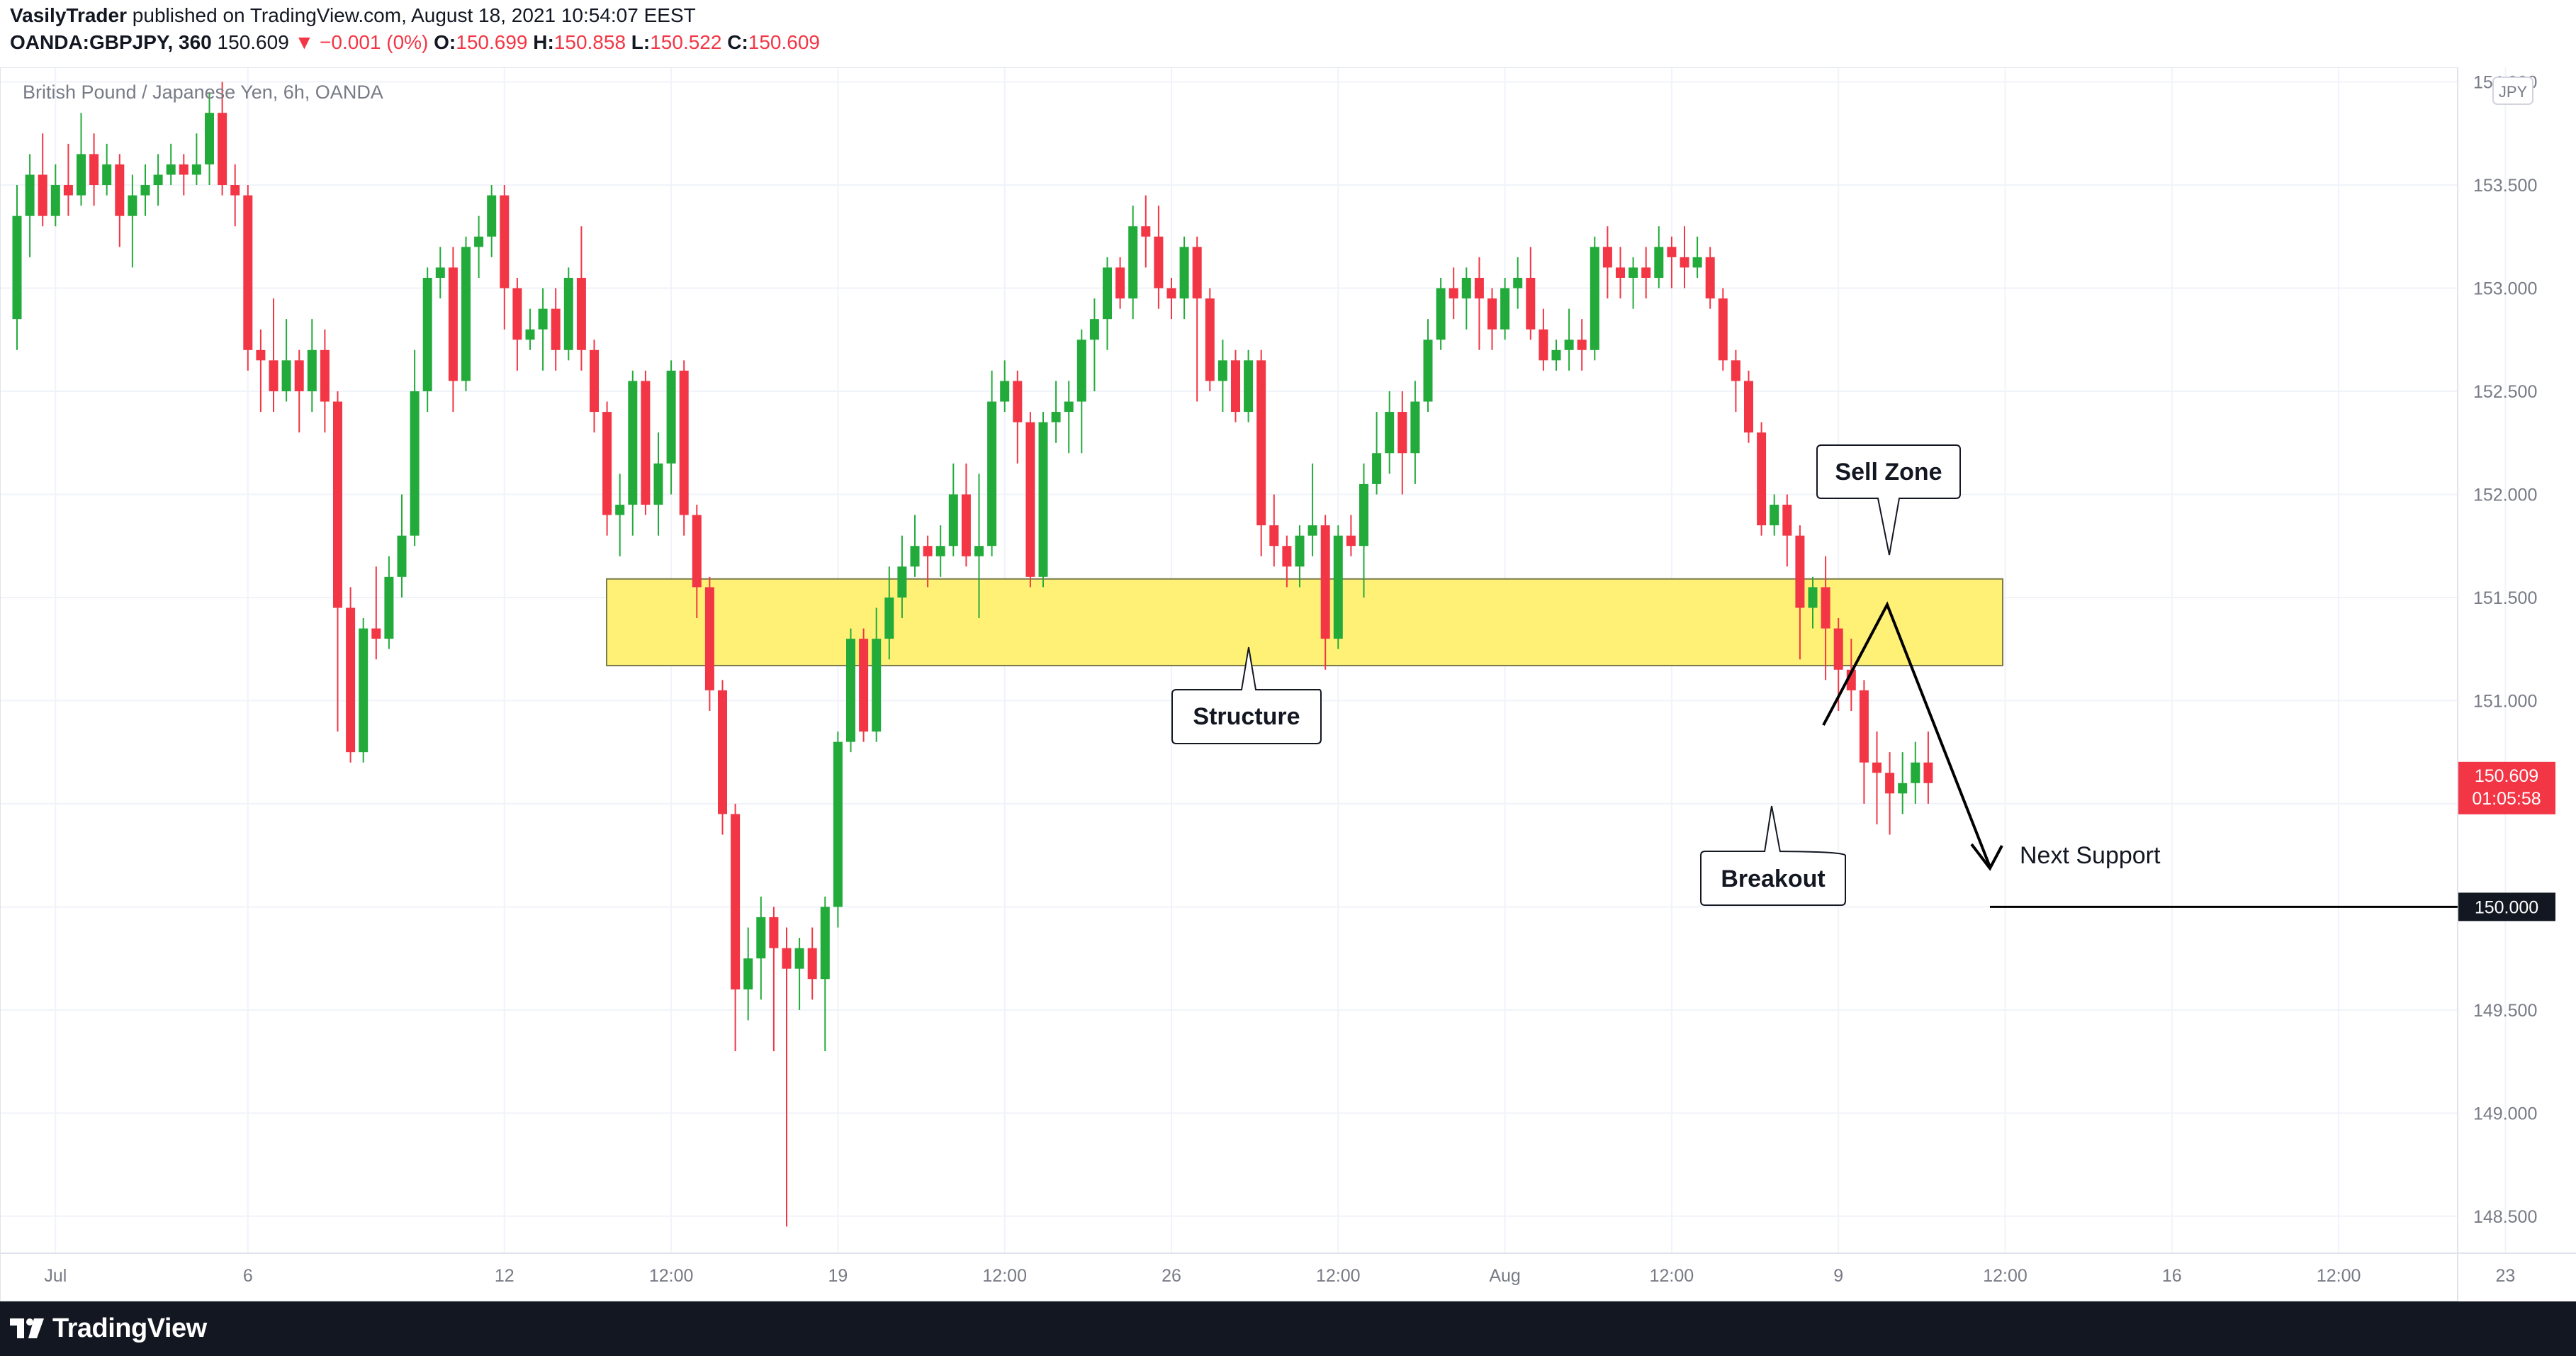 The width and height of the screenshot is (2576, 1356). I want to click on structure-callout: Structure, so click(1246, 695).